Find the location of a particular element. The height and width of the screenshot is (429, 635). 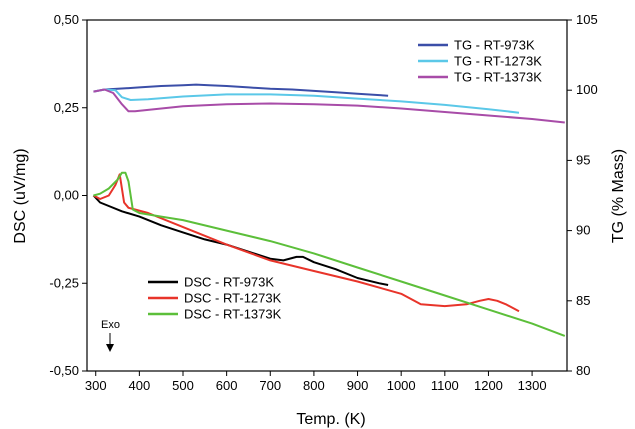

x-tick-label: 1200 is located at coordinates (488, 385).